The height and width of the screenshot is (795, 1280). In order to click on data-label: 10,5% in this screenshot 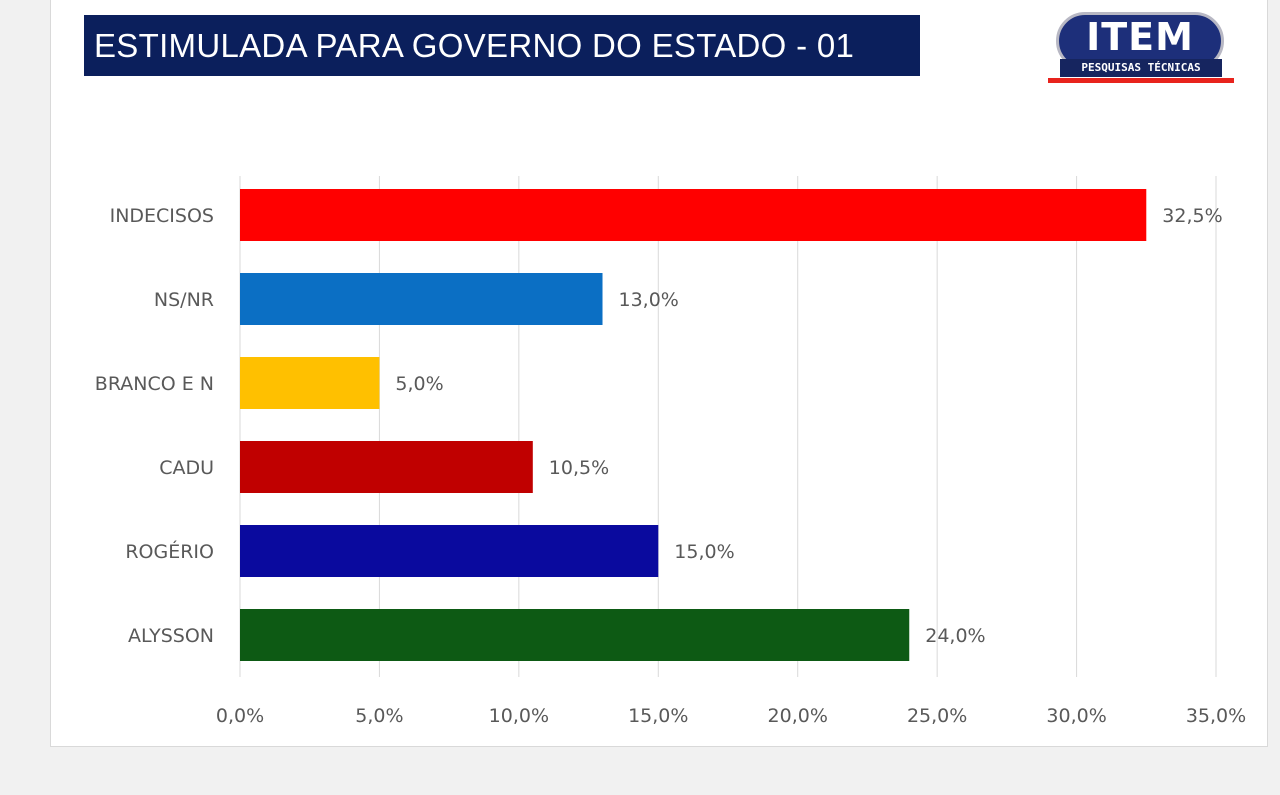, I will do `click(579, 468)`.